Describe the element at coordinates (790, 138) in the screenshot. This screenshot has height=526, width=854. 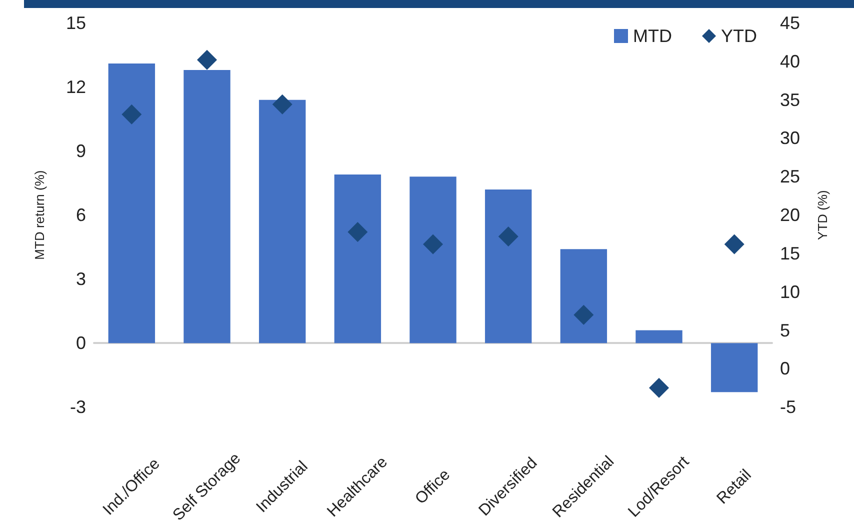
I see `y2-tick-label: 30` at that location.